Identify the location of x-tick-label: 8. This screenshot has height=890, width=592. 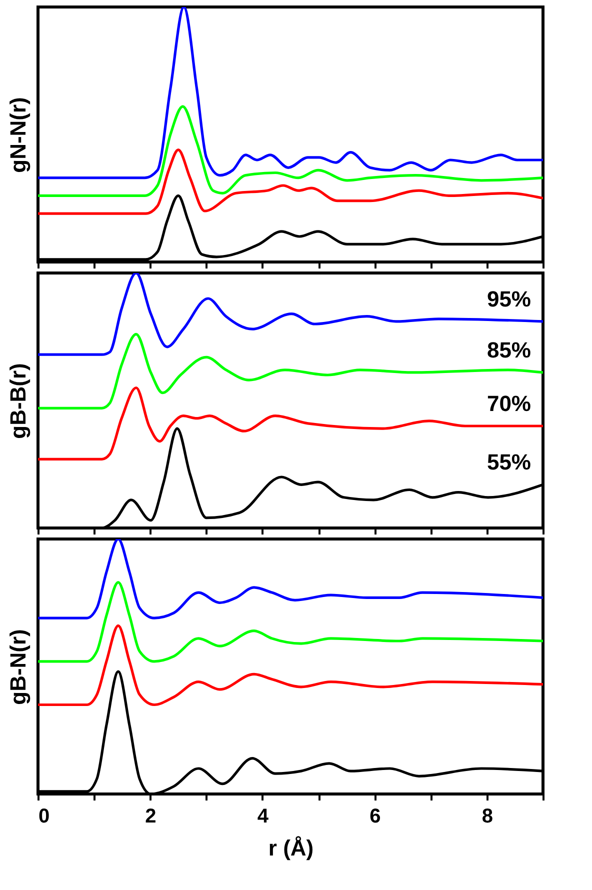
(487, 817).